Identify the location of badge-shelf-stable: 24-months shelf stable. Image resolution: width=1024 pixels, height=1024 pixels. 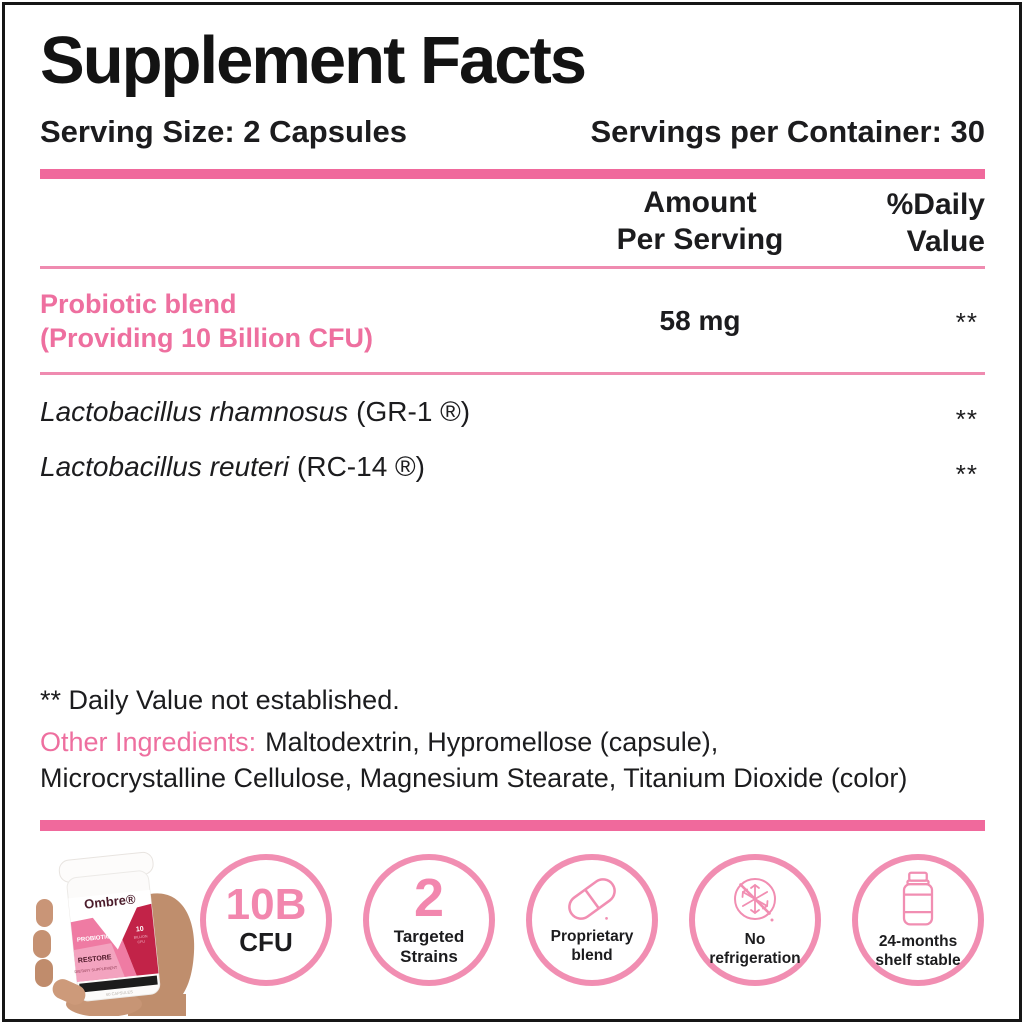
(918, 920).